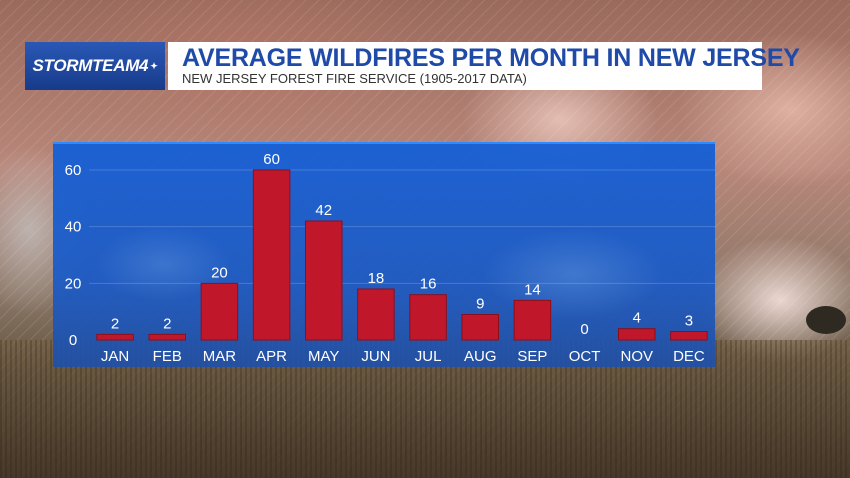 The width and height of the screenshot is (850, 478). What do you see at coordinates (154, 65) in the screenshot?
I see `peacock-icon: ✦` at bounding box center [154, 65].